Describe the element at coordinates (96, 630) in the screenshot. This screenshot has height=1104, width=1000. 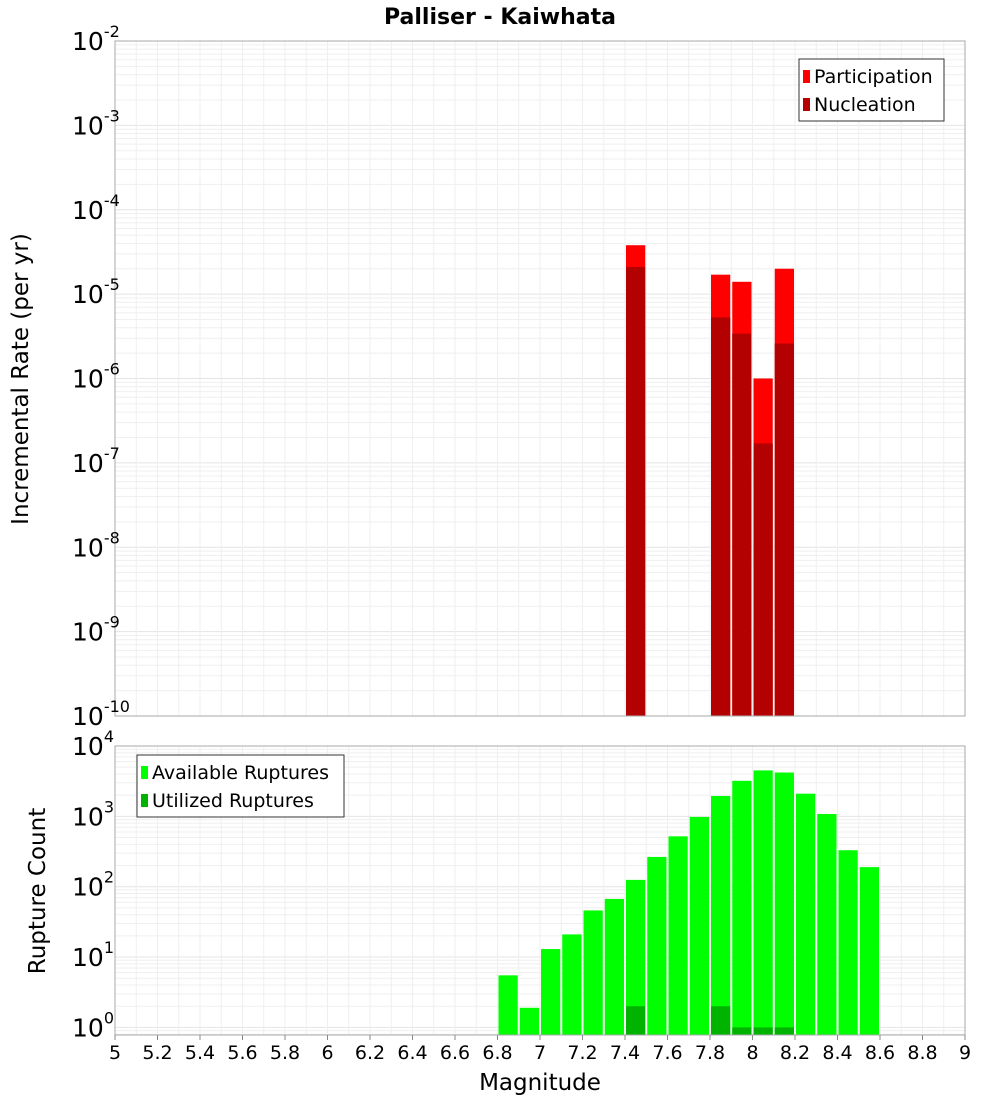
I see `y-tick-label: 10⁻⁹` at that location.